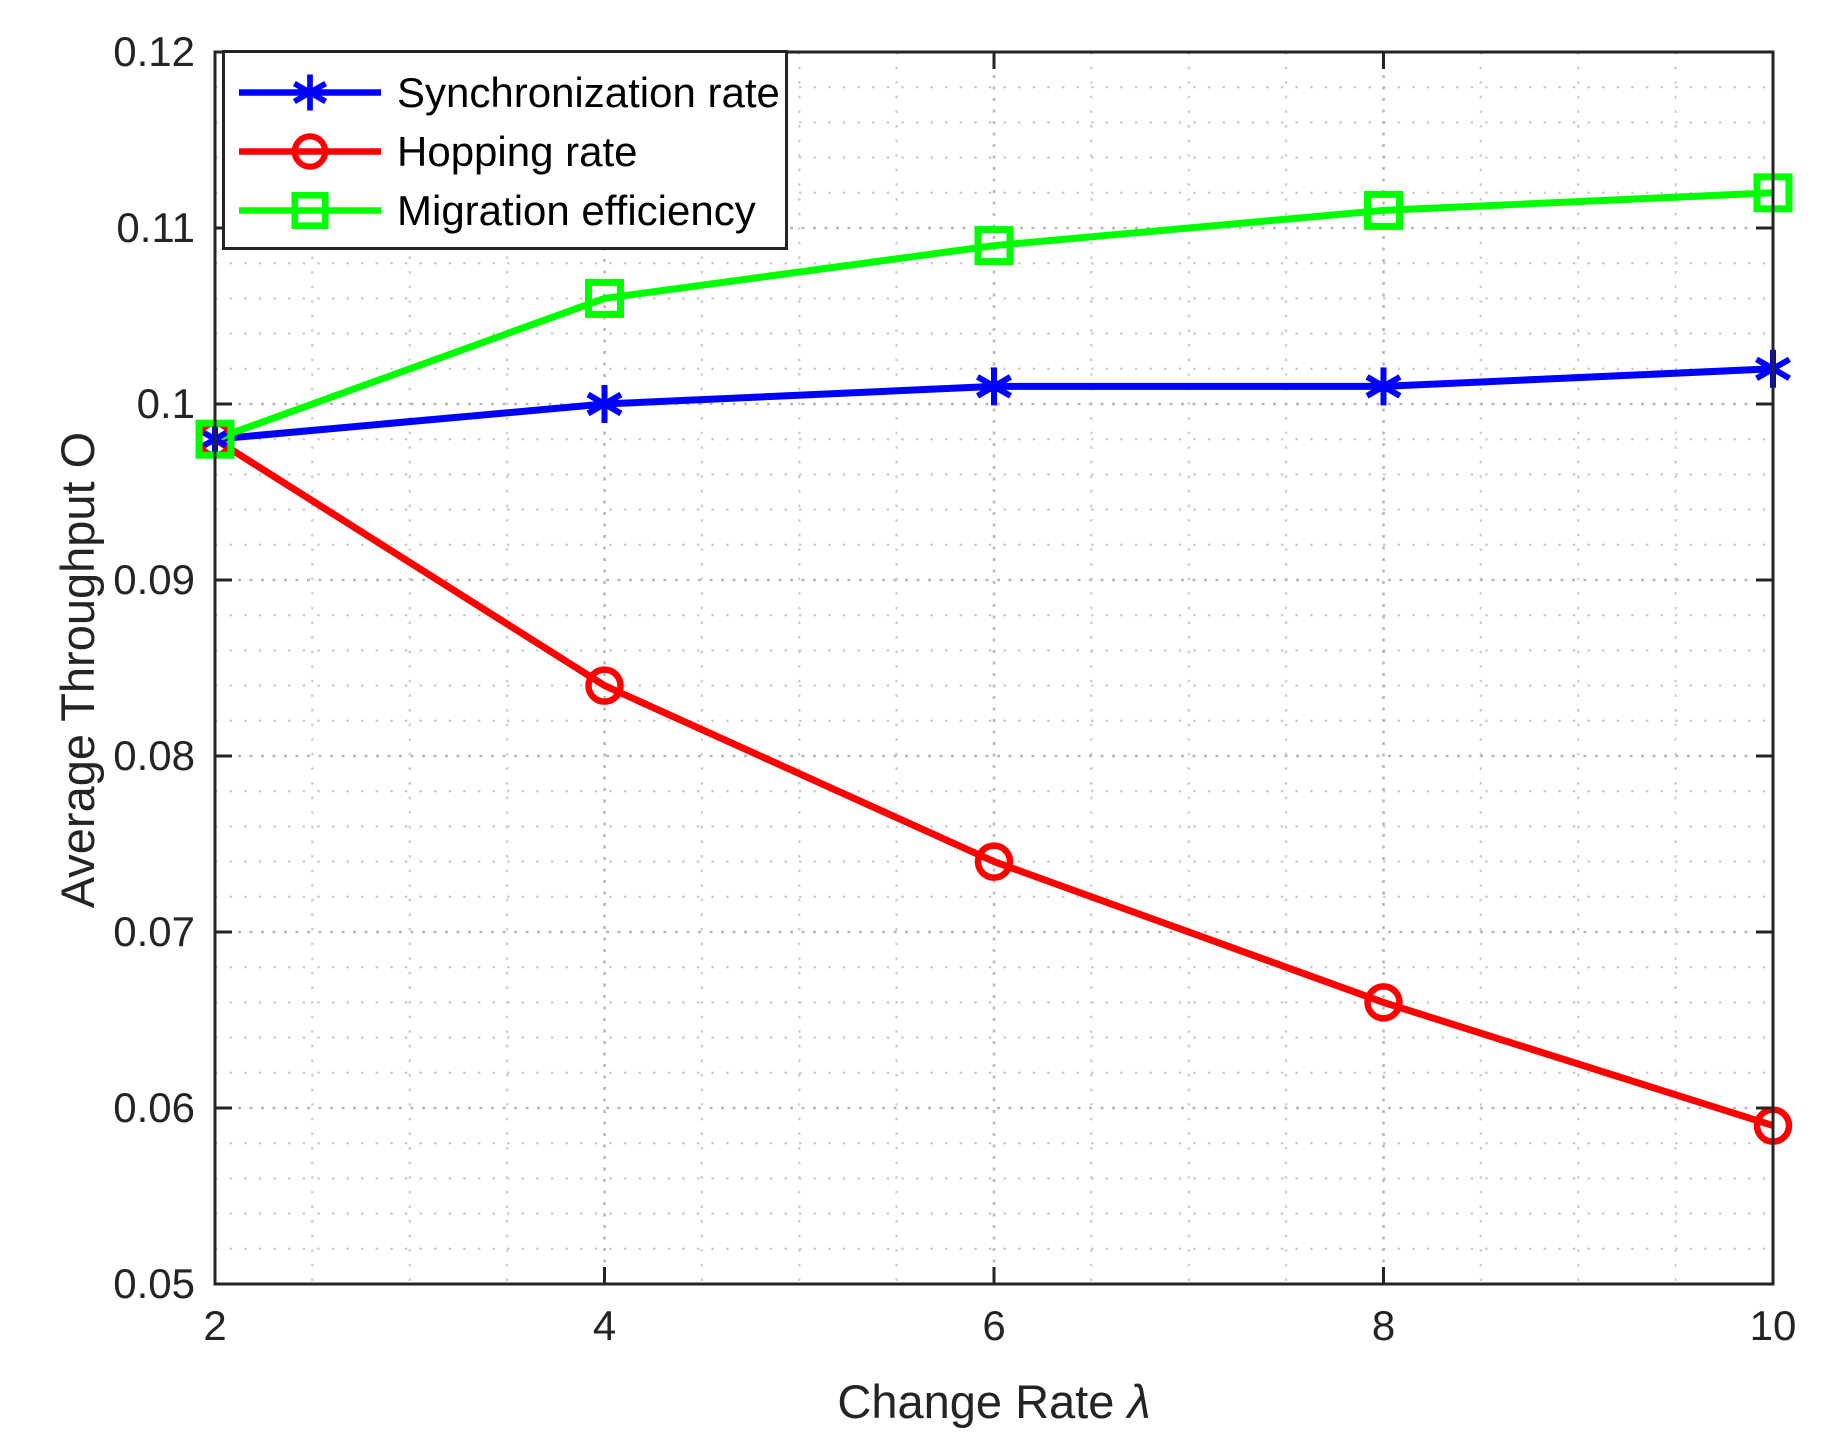 The image size is (1832, 1452). Describe the element at coordinates (588, 92) in the screenshot. I see `legend-label: Synchronization rate` at that location.